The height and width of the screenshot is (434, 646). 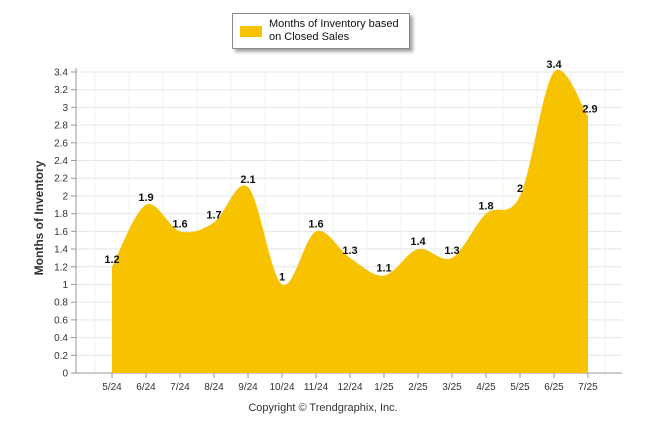 What do you see at coordinates (383, 269) in the screenshot?
I see `data-label: 1.1` at bounding box center [383, 269].